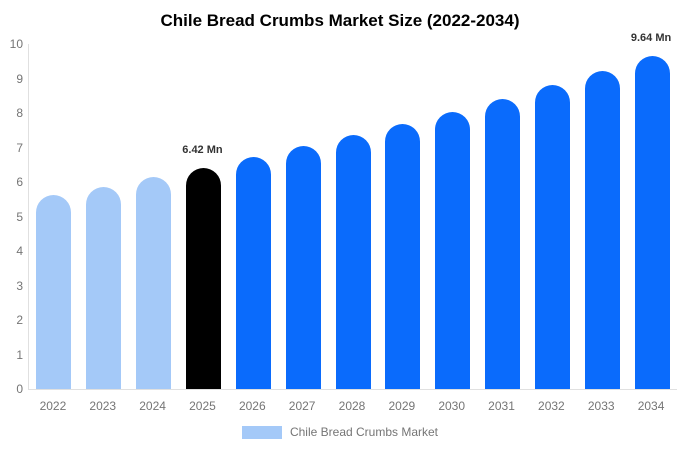 Image resolution: width=680 pixels, height=450 pixels. I want to click on y-axis-label-2: 2, so click(19, 320).